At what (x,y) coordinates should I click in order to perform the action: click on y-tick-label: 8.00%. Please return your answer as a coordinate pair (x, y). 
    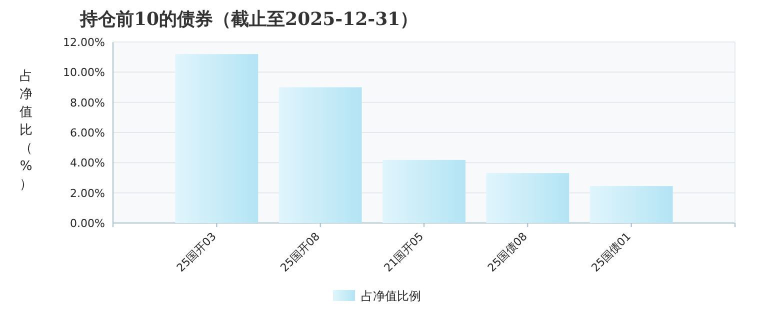
    Looking at the image, I should click on (87, 103).